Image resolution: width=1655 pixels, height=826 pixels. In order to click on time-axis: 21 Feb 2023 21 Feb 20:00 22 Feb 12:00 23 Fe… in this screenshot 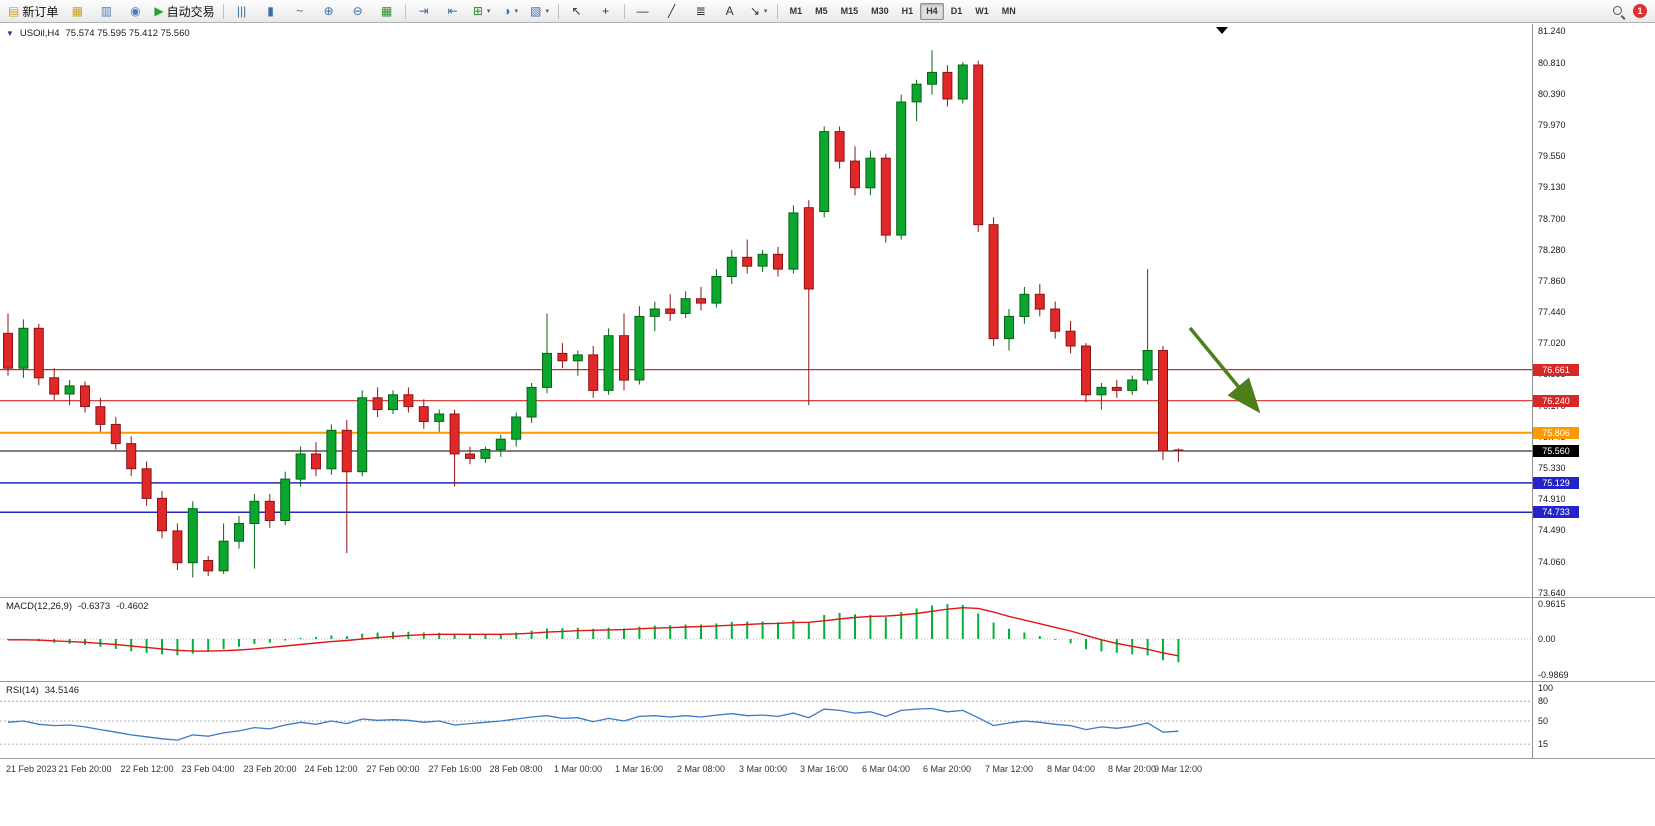, I will do `click(766, 770)`.